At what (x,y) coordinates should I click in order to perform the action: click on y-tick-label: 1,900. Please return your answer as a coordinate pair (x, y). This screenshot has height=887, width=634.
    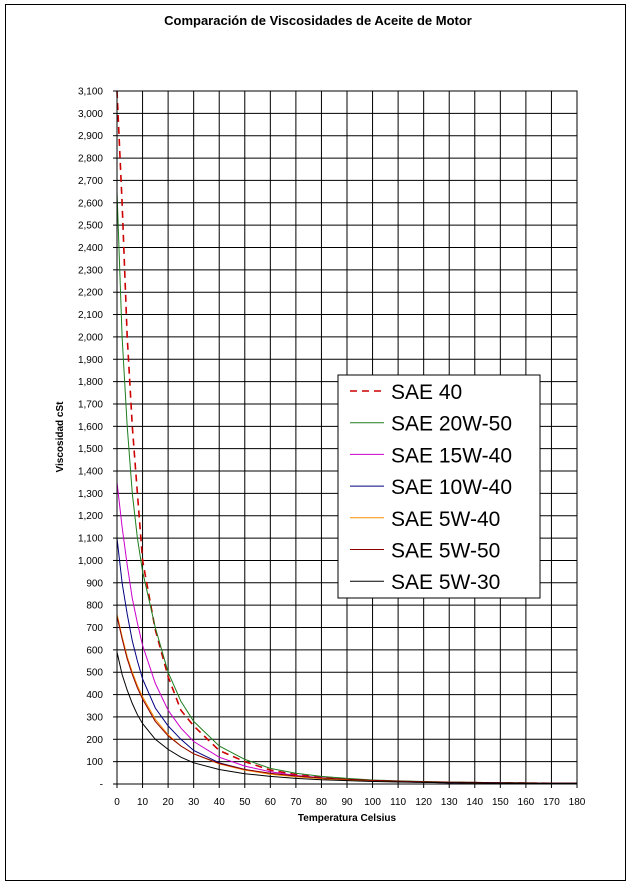
    Looking at the image, I should click on (90, 360).